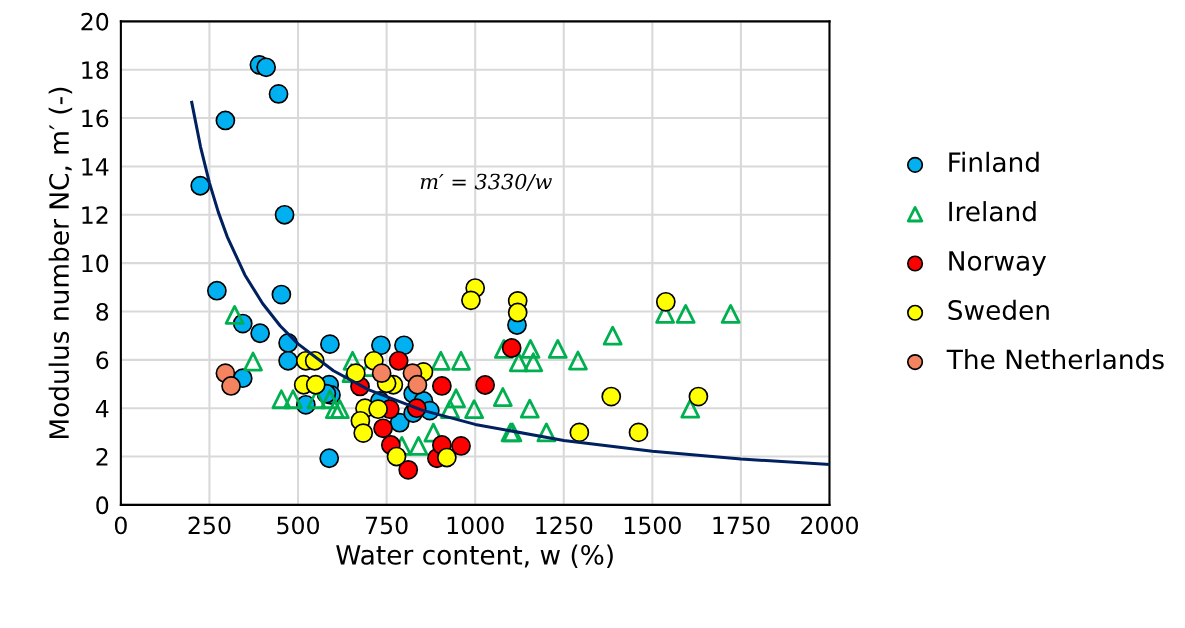 This screenshot has width=1185, height=628. What do you see at coordinates (994, 162) in the screenshot?
I see `legend-label: Finland` at bounding box center [994, 162].